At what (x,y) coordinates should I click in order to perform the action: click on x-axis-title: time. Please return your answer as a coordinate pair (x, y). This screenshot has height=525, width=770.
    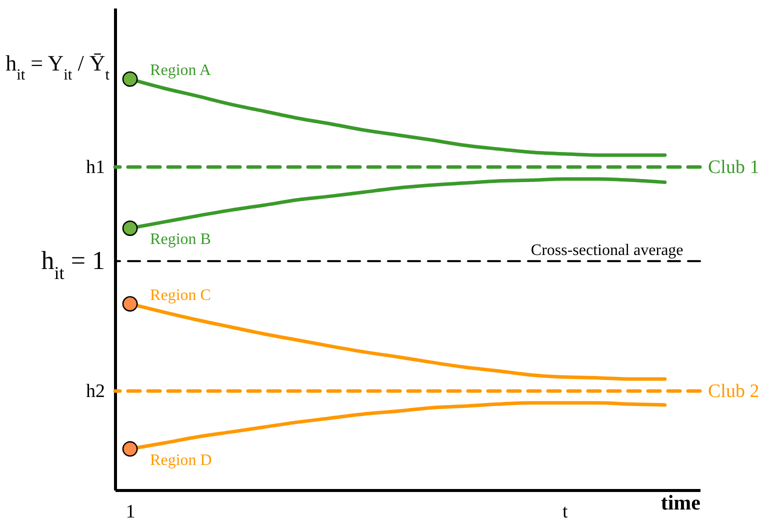
    Looking at the image, I should click on (680, 502).